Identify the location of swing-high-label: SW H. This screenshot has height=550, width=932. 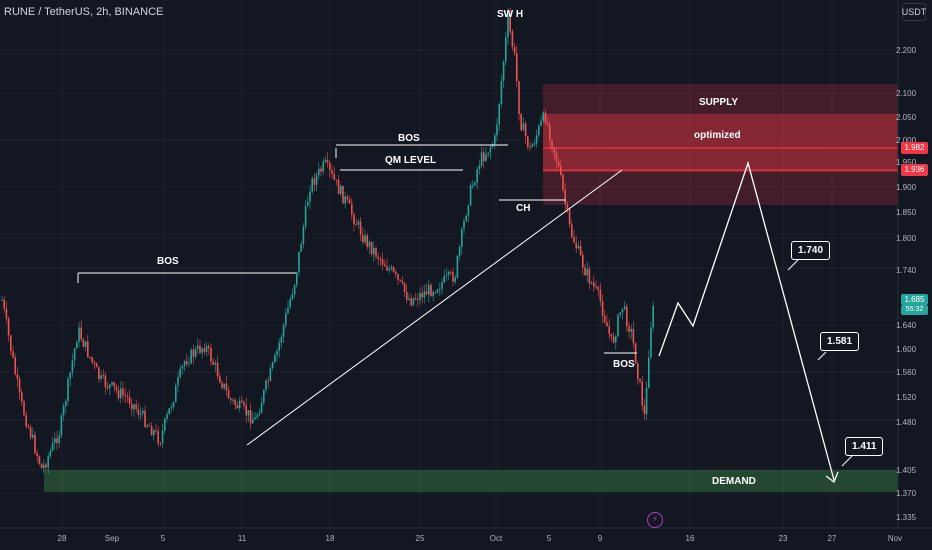
(510, 14).